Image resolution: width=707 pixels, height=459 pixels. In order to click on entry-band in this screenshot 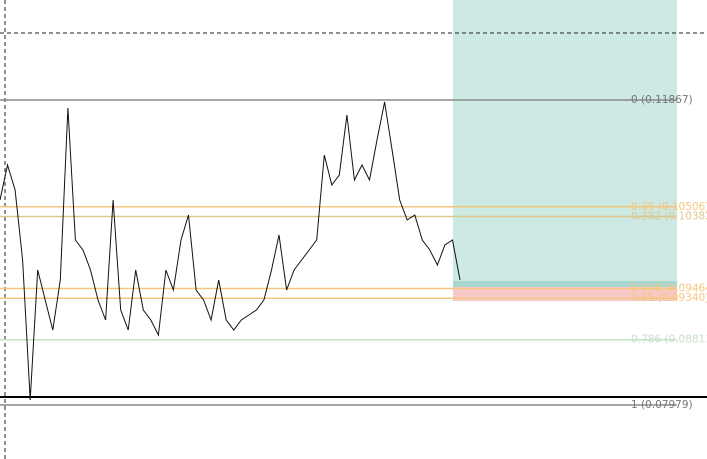, I will do `click(565, 284)`.